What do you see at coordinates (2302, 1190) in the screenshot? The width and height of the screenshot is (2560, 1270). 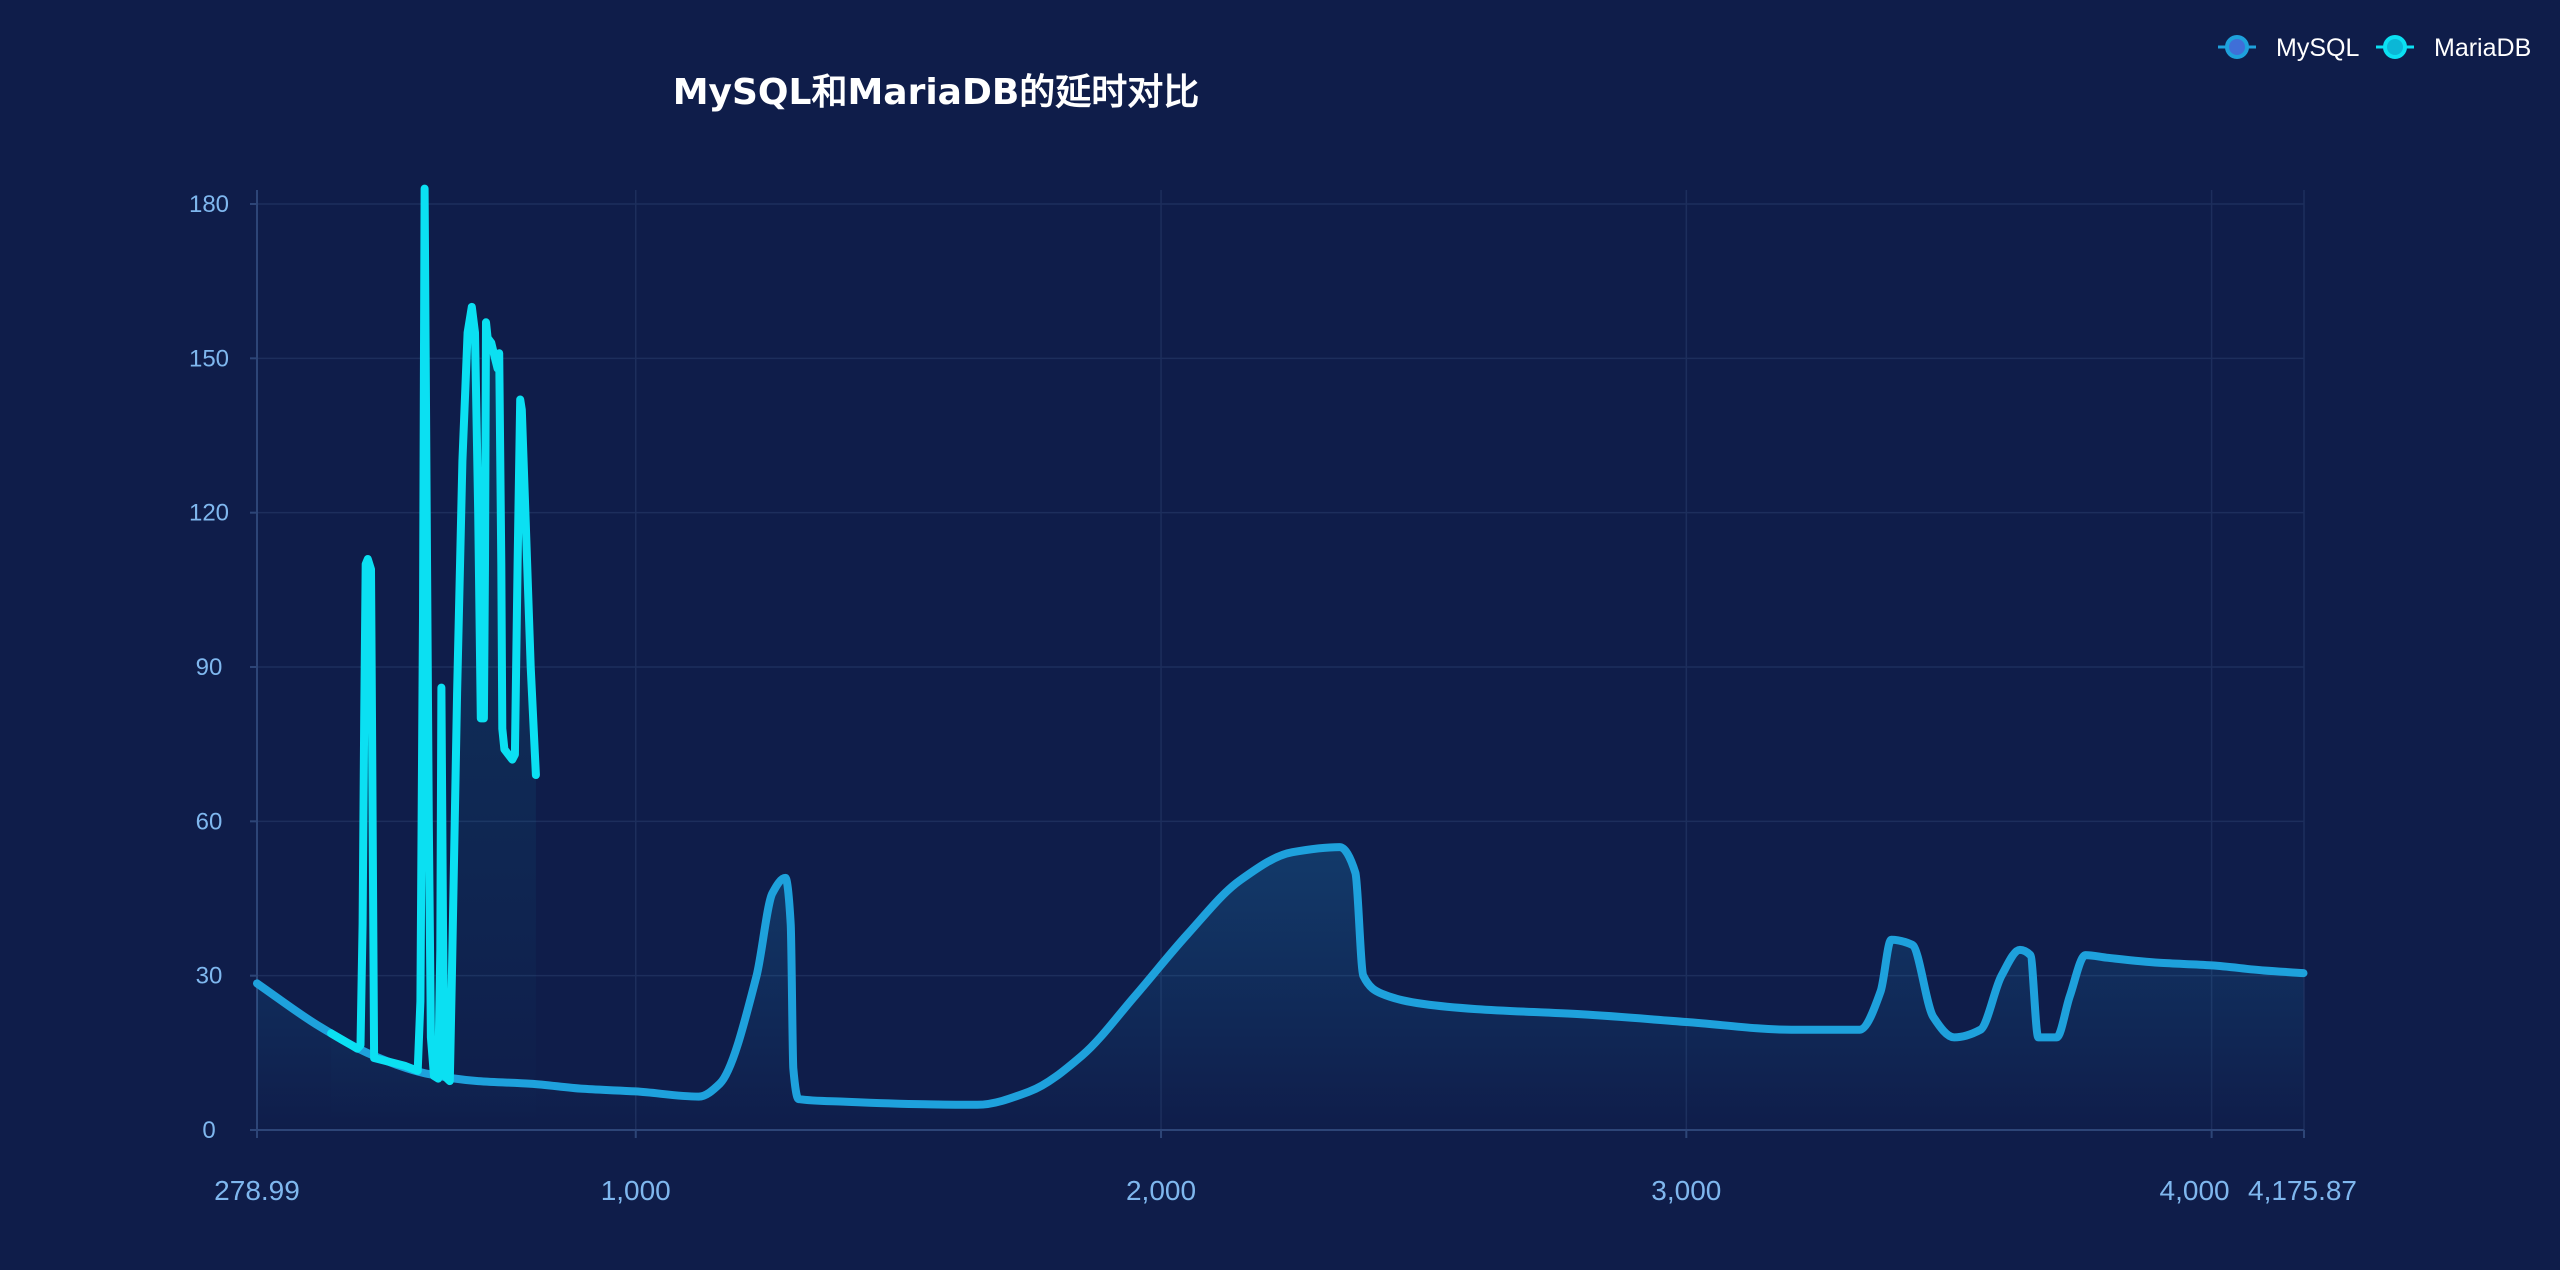 I see `x-tick-label: 4,175.87` at bounding box center [2302, 1190].